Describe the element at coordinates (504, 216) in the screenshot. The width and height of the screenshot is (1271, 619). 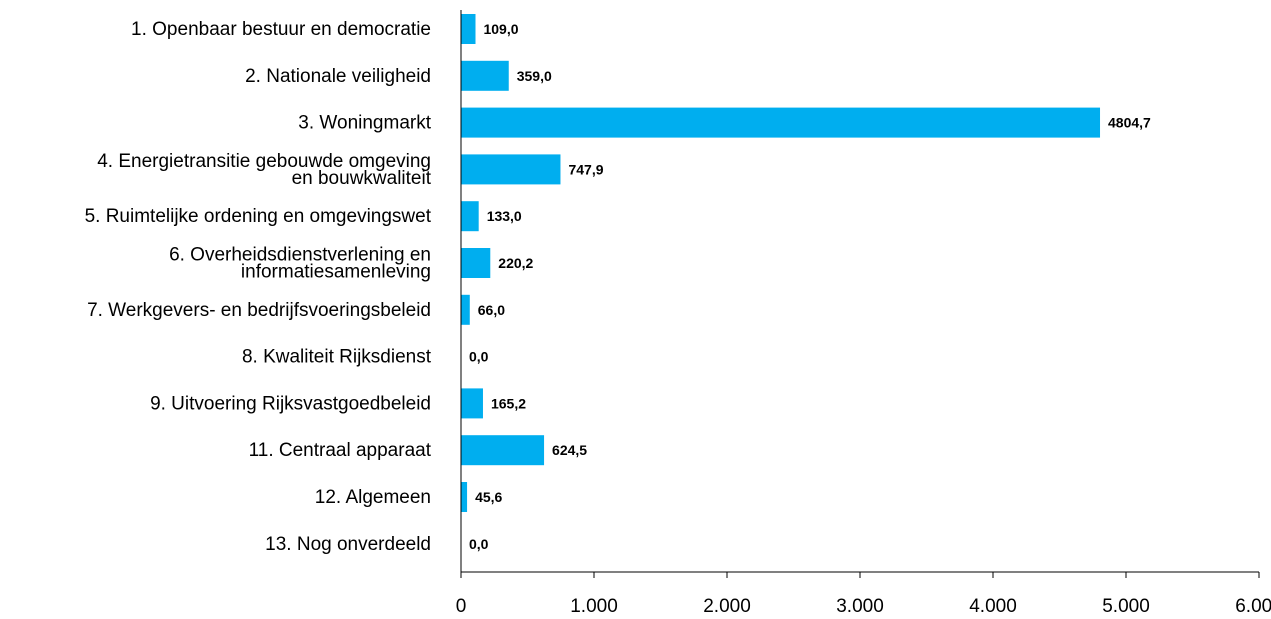
I see `value-label-5: 133,0` at that location.